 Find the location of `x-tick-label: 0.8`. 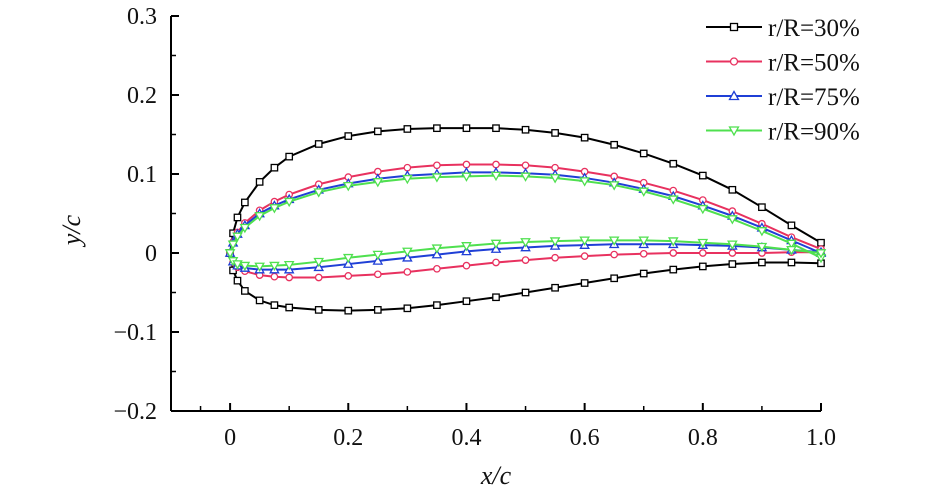

x-tick-label: 0.8 is located at coordinates (703, 438).